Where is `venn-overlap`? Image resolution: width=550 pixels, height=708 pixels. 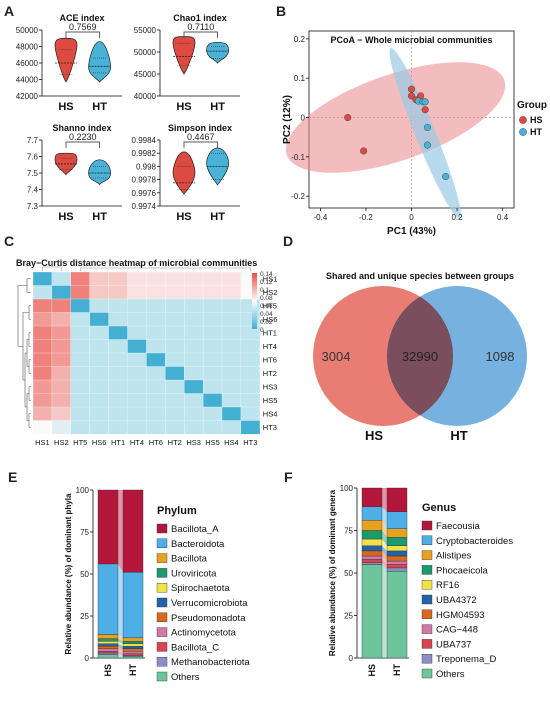
venn-overlap is located at coordinates (420, 356).